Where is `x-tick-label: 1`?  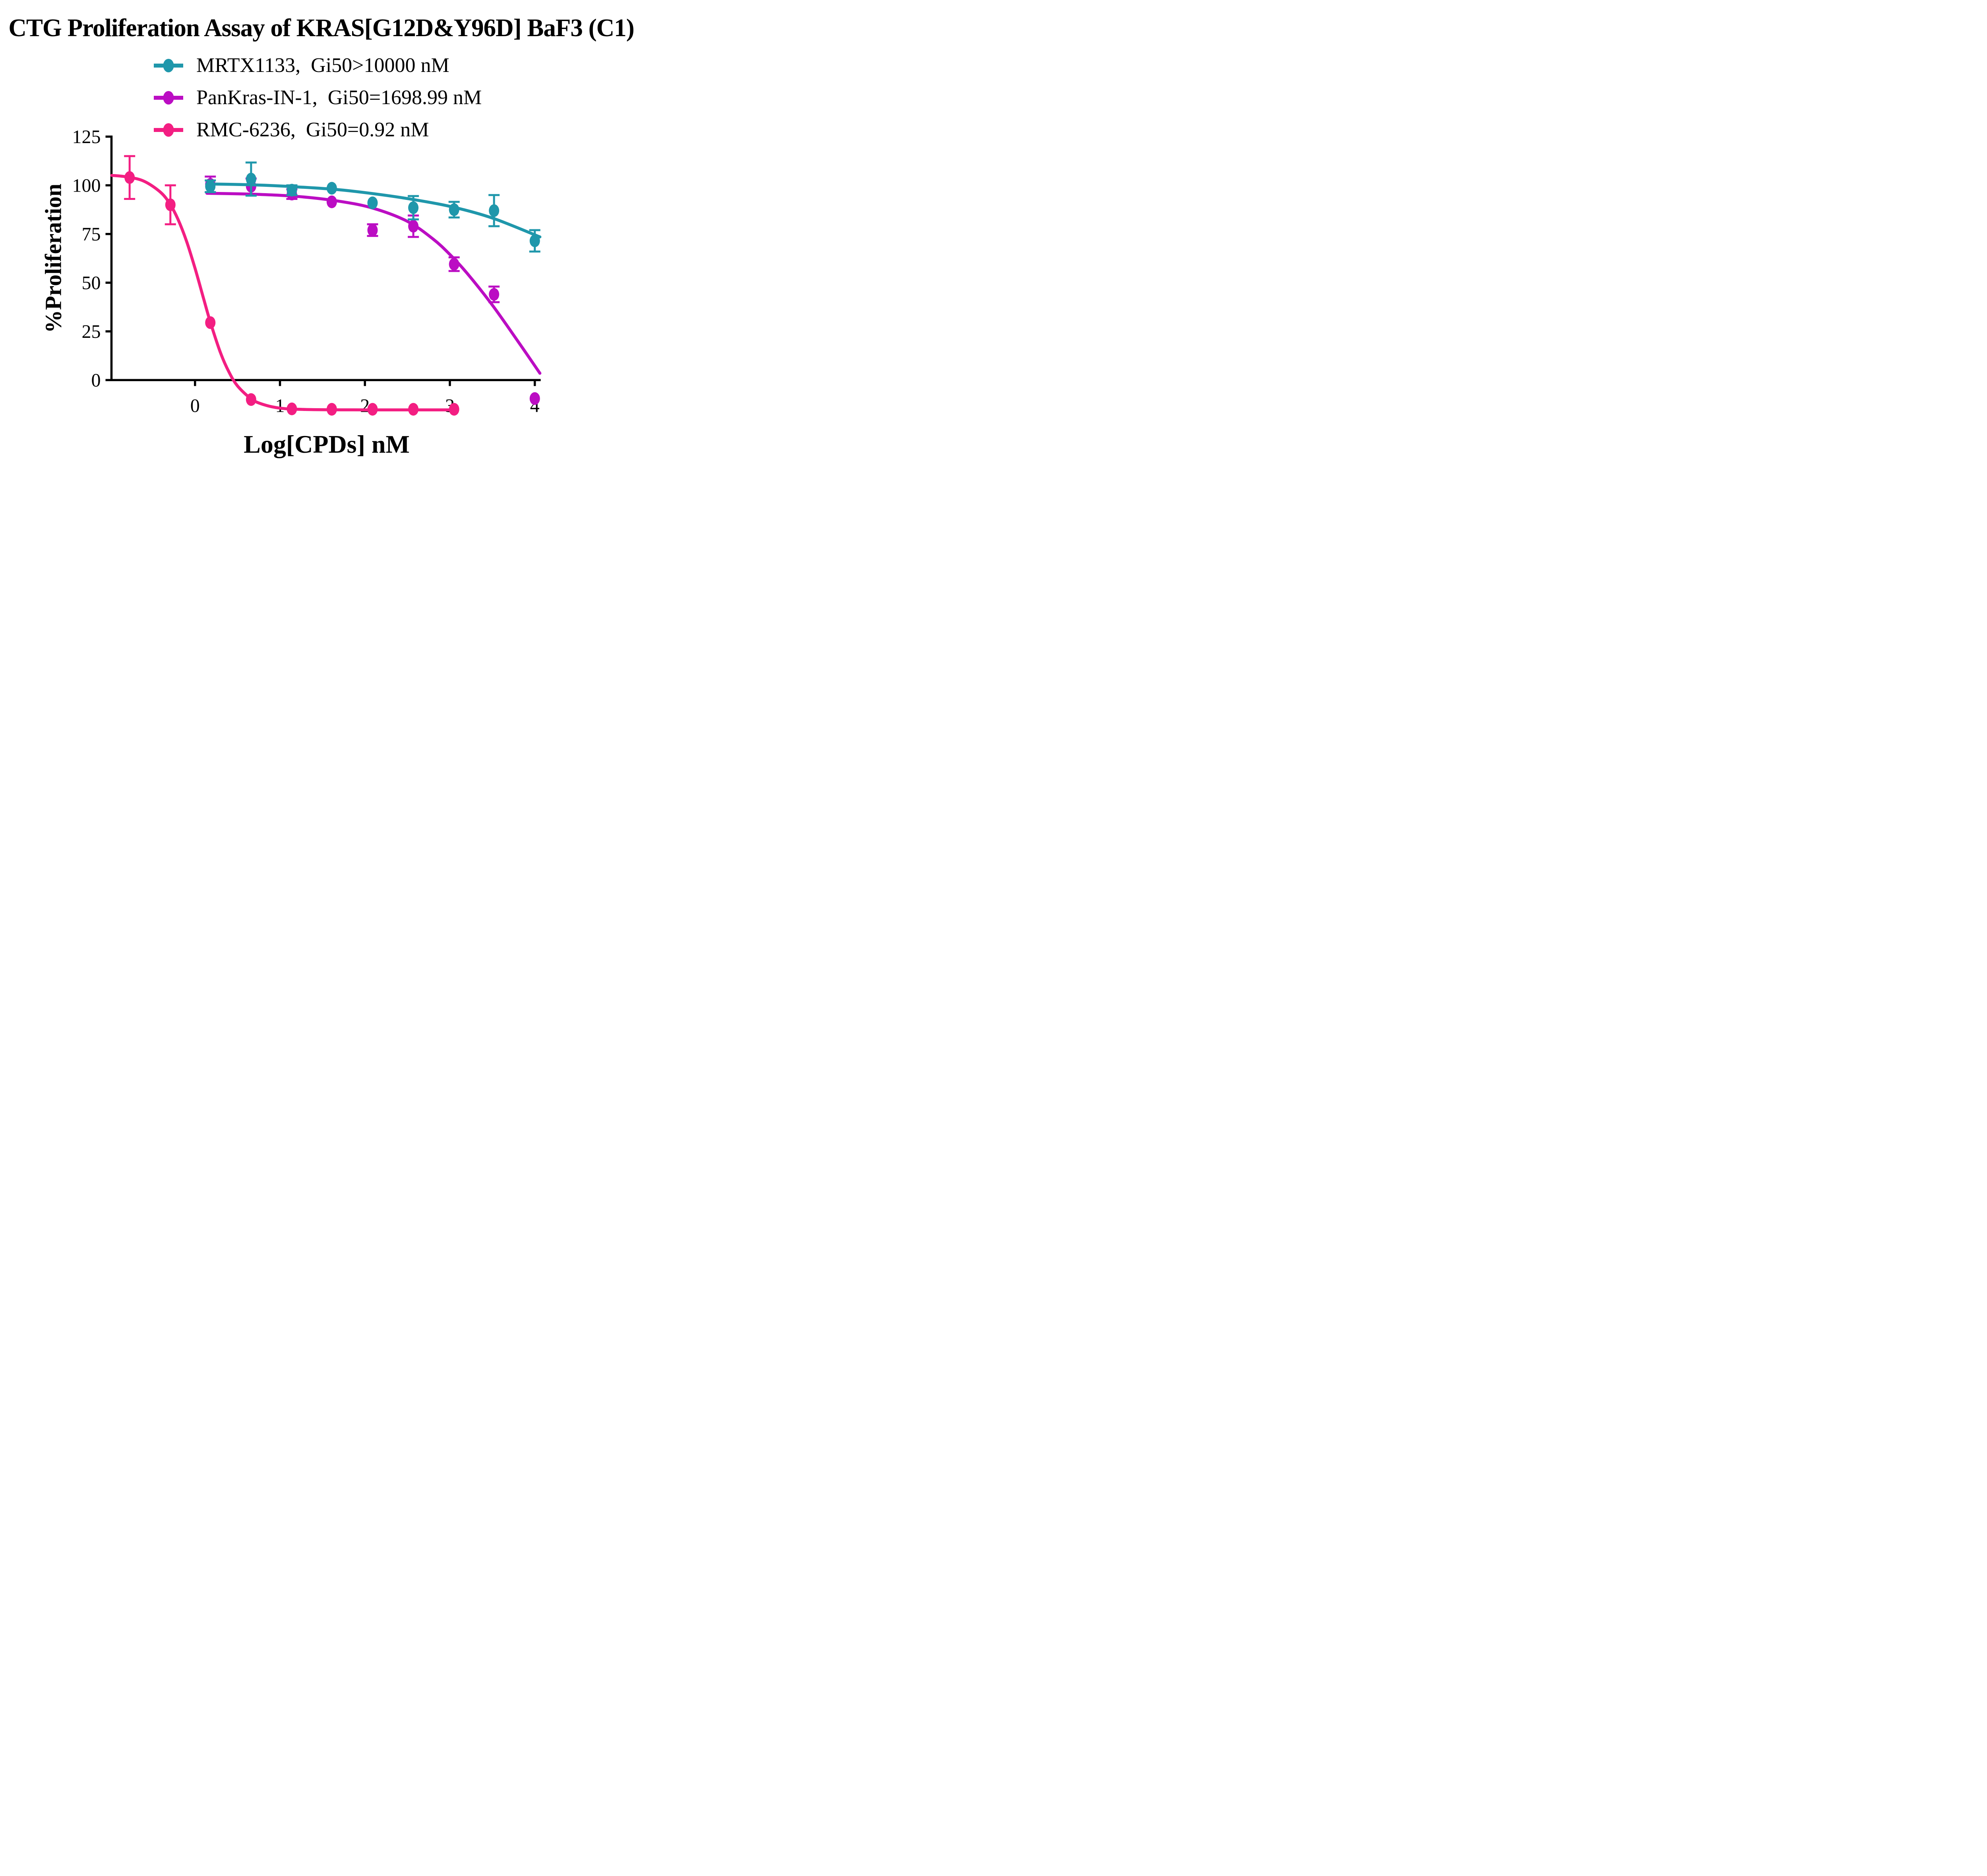 x-tick-label: 1 is located at coordinates (280, 405).